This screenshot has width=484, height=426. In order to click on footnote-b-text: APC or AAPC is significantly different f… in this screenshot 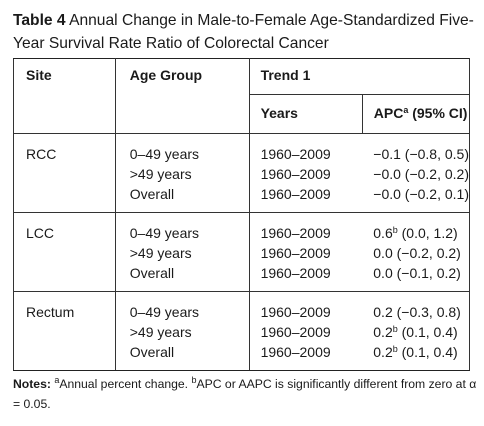, I will do `click(245, 394)`.